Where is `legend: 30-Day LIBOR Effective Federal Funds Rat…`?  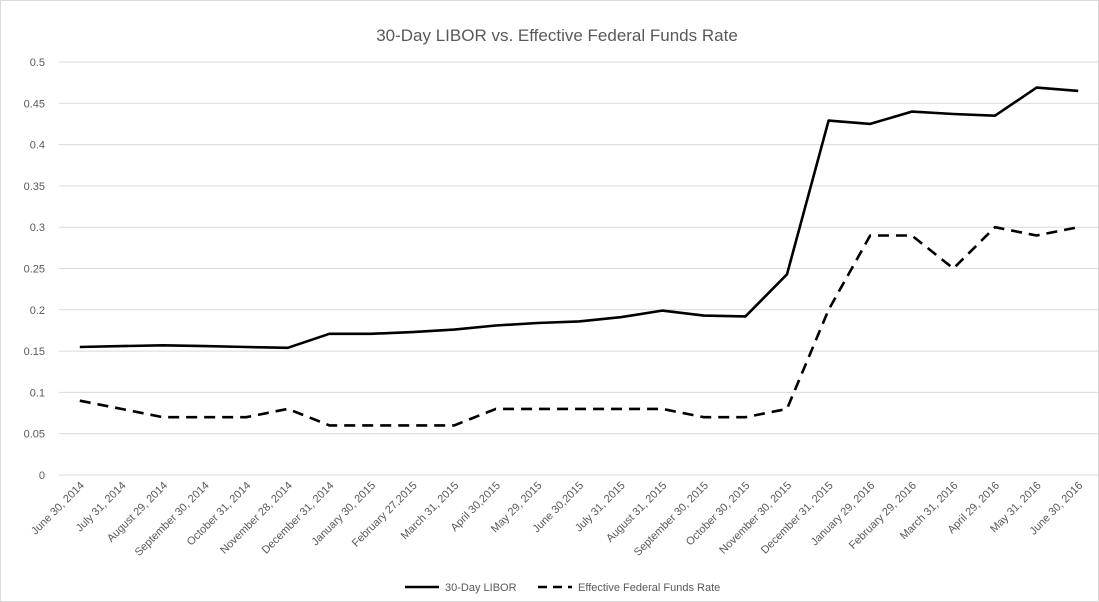
legend: 30-Day LIBOR Effective Federal Funds Rat… is located at coordinates (562, 588).